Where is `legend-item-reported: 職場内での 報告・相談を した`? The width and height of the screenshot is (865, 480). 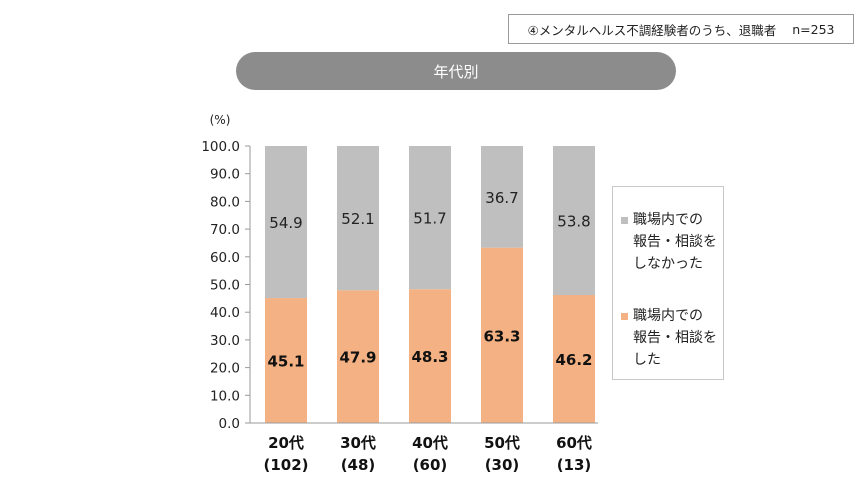
legend-item-reported: 職場内での 報告・相談を した is located at coordinates (673, 338).